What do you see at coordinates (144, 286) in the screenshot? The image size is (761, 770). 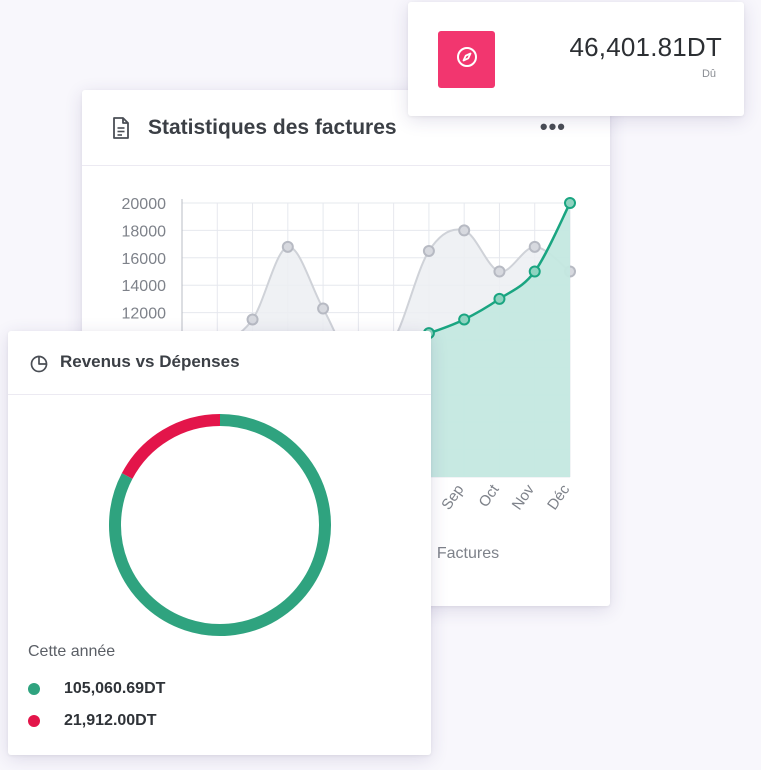 I see `y-tick-label: 14000` at bounding box center [144, 286].